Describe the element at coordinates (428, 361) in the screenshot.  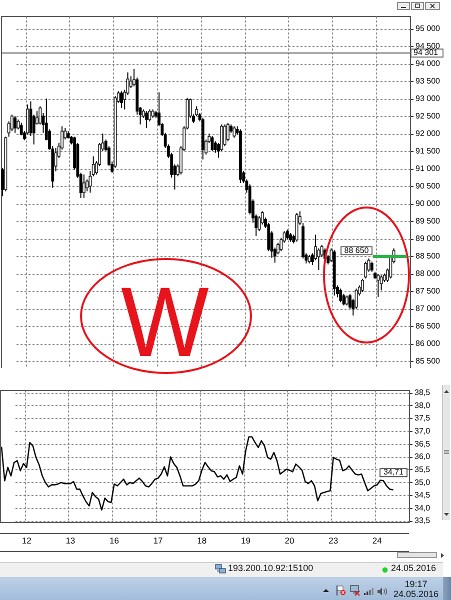
I see `y-tick-label: 85 500` at that location.